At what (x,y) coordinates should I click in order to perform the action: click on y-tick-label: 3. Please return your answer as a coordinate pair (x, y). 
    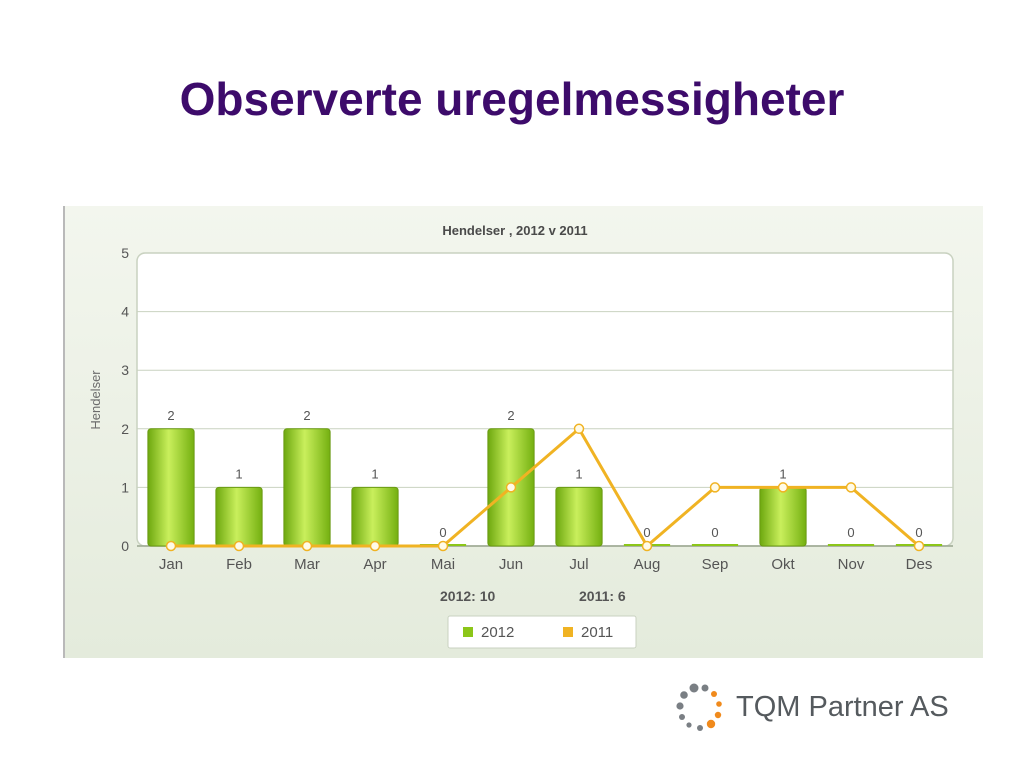
    Looking at the image, I should click on (125, 370).